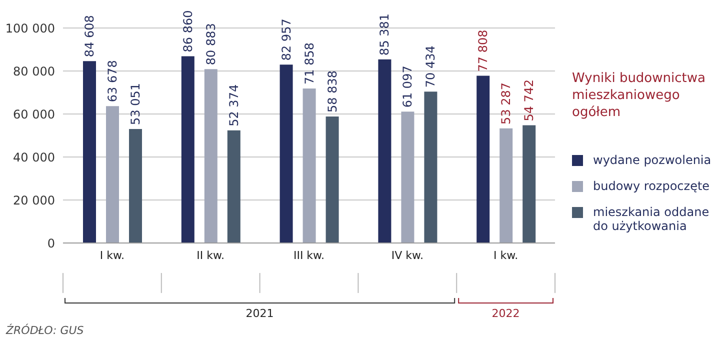 The image size is (726, 347). What do you see at coordinates (51, 243) in the screenshot?
I see `y-tick-label: 0` at bounding box center [51, 243].